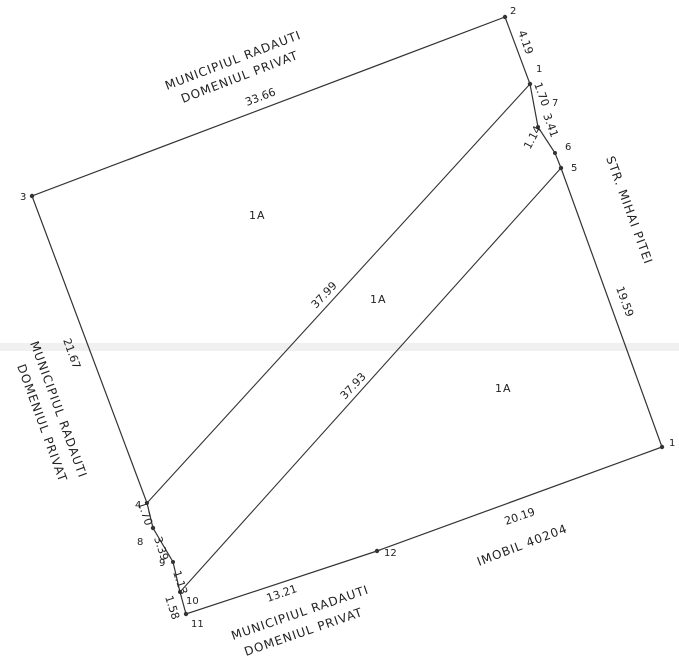  Describe the element at coordinates (282, 593) in the screenshot. I see `distance-south-west: 13.21` at that location.